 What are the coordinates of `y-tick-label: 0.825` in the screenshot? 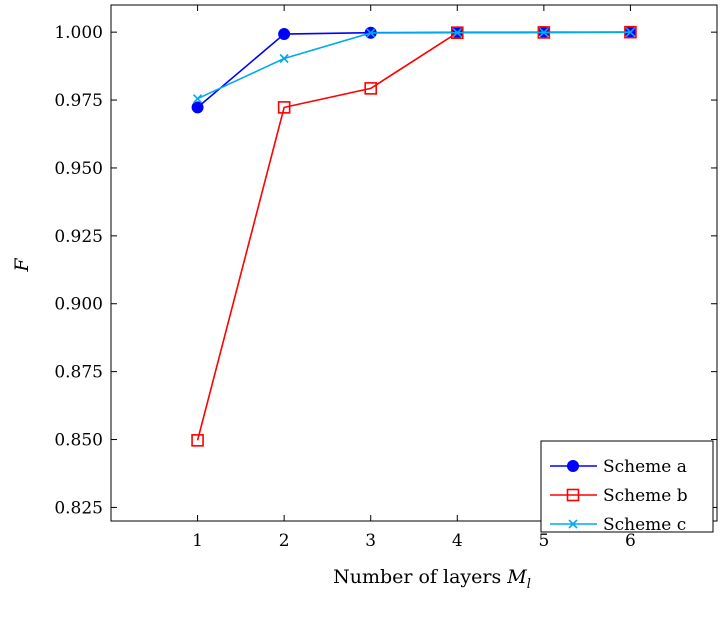 It's located at (78, 508).